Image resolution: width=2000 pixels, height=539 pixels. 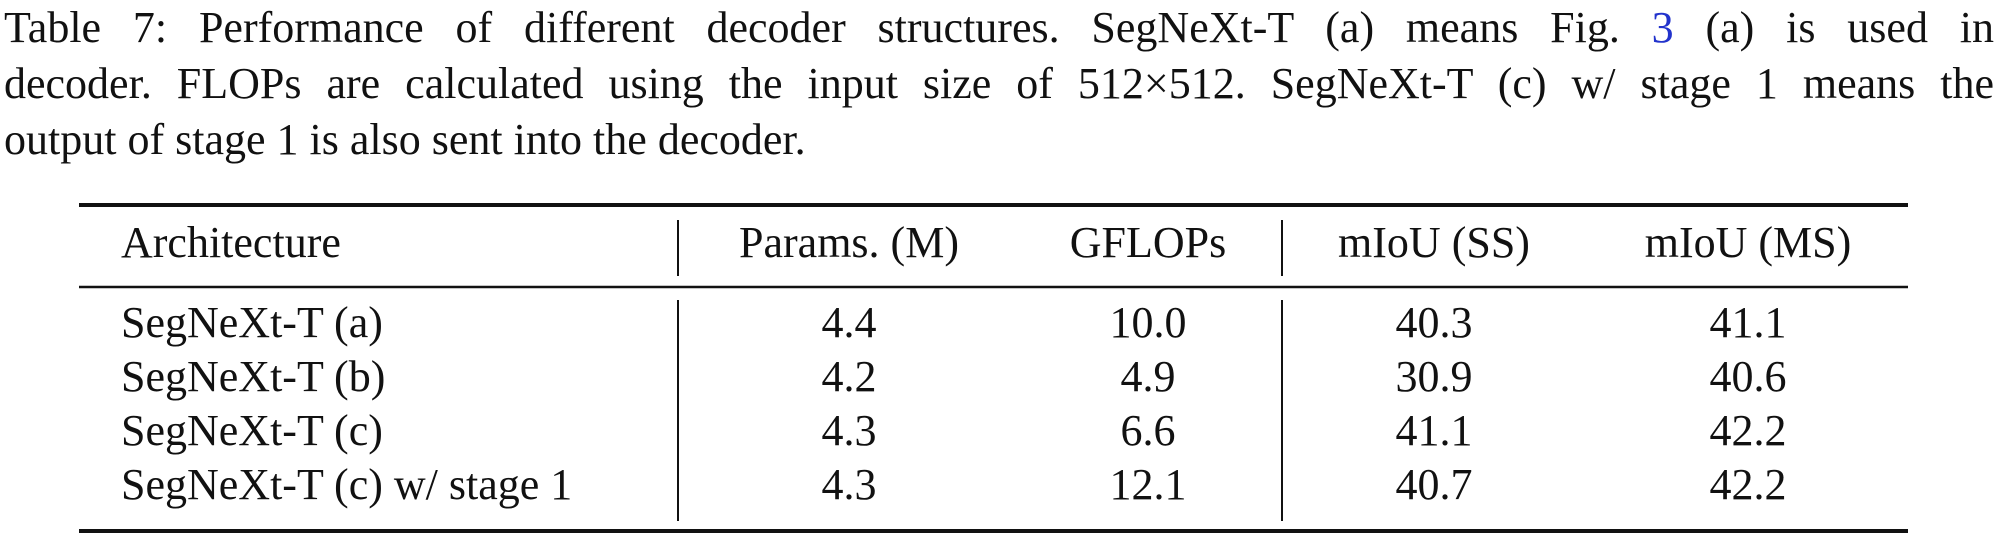 I want to click on cell: 6.6, so click(x=1148, y=430).